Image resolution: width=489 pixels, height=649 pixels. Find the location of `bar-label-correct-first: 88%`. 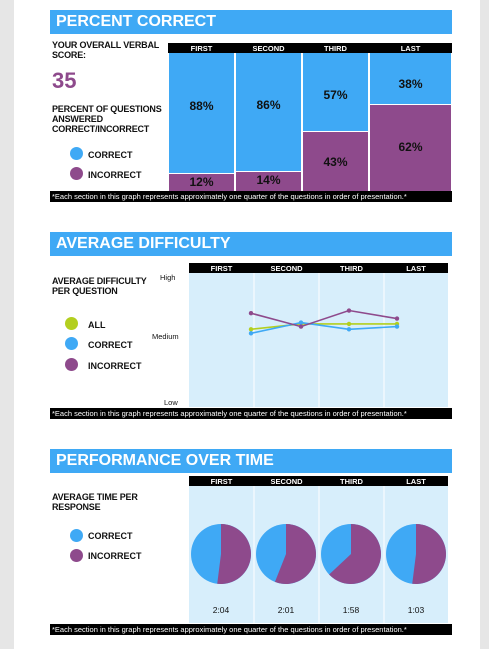

bar-label-correct-first: 88% is located at coordinates (201, 106).